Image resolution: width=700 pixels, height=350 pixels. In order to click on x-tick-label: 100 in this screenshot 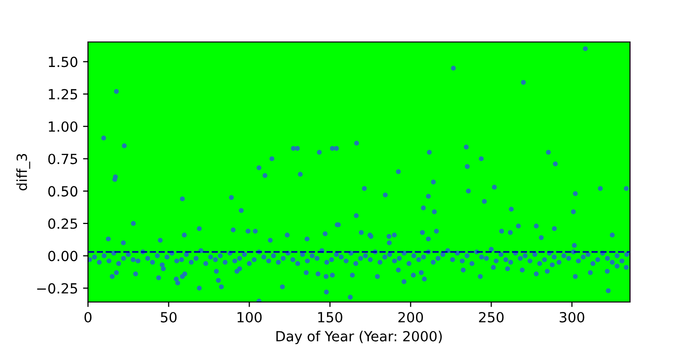, I will do `click(250, 317)`.